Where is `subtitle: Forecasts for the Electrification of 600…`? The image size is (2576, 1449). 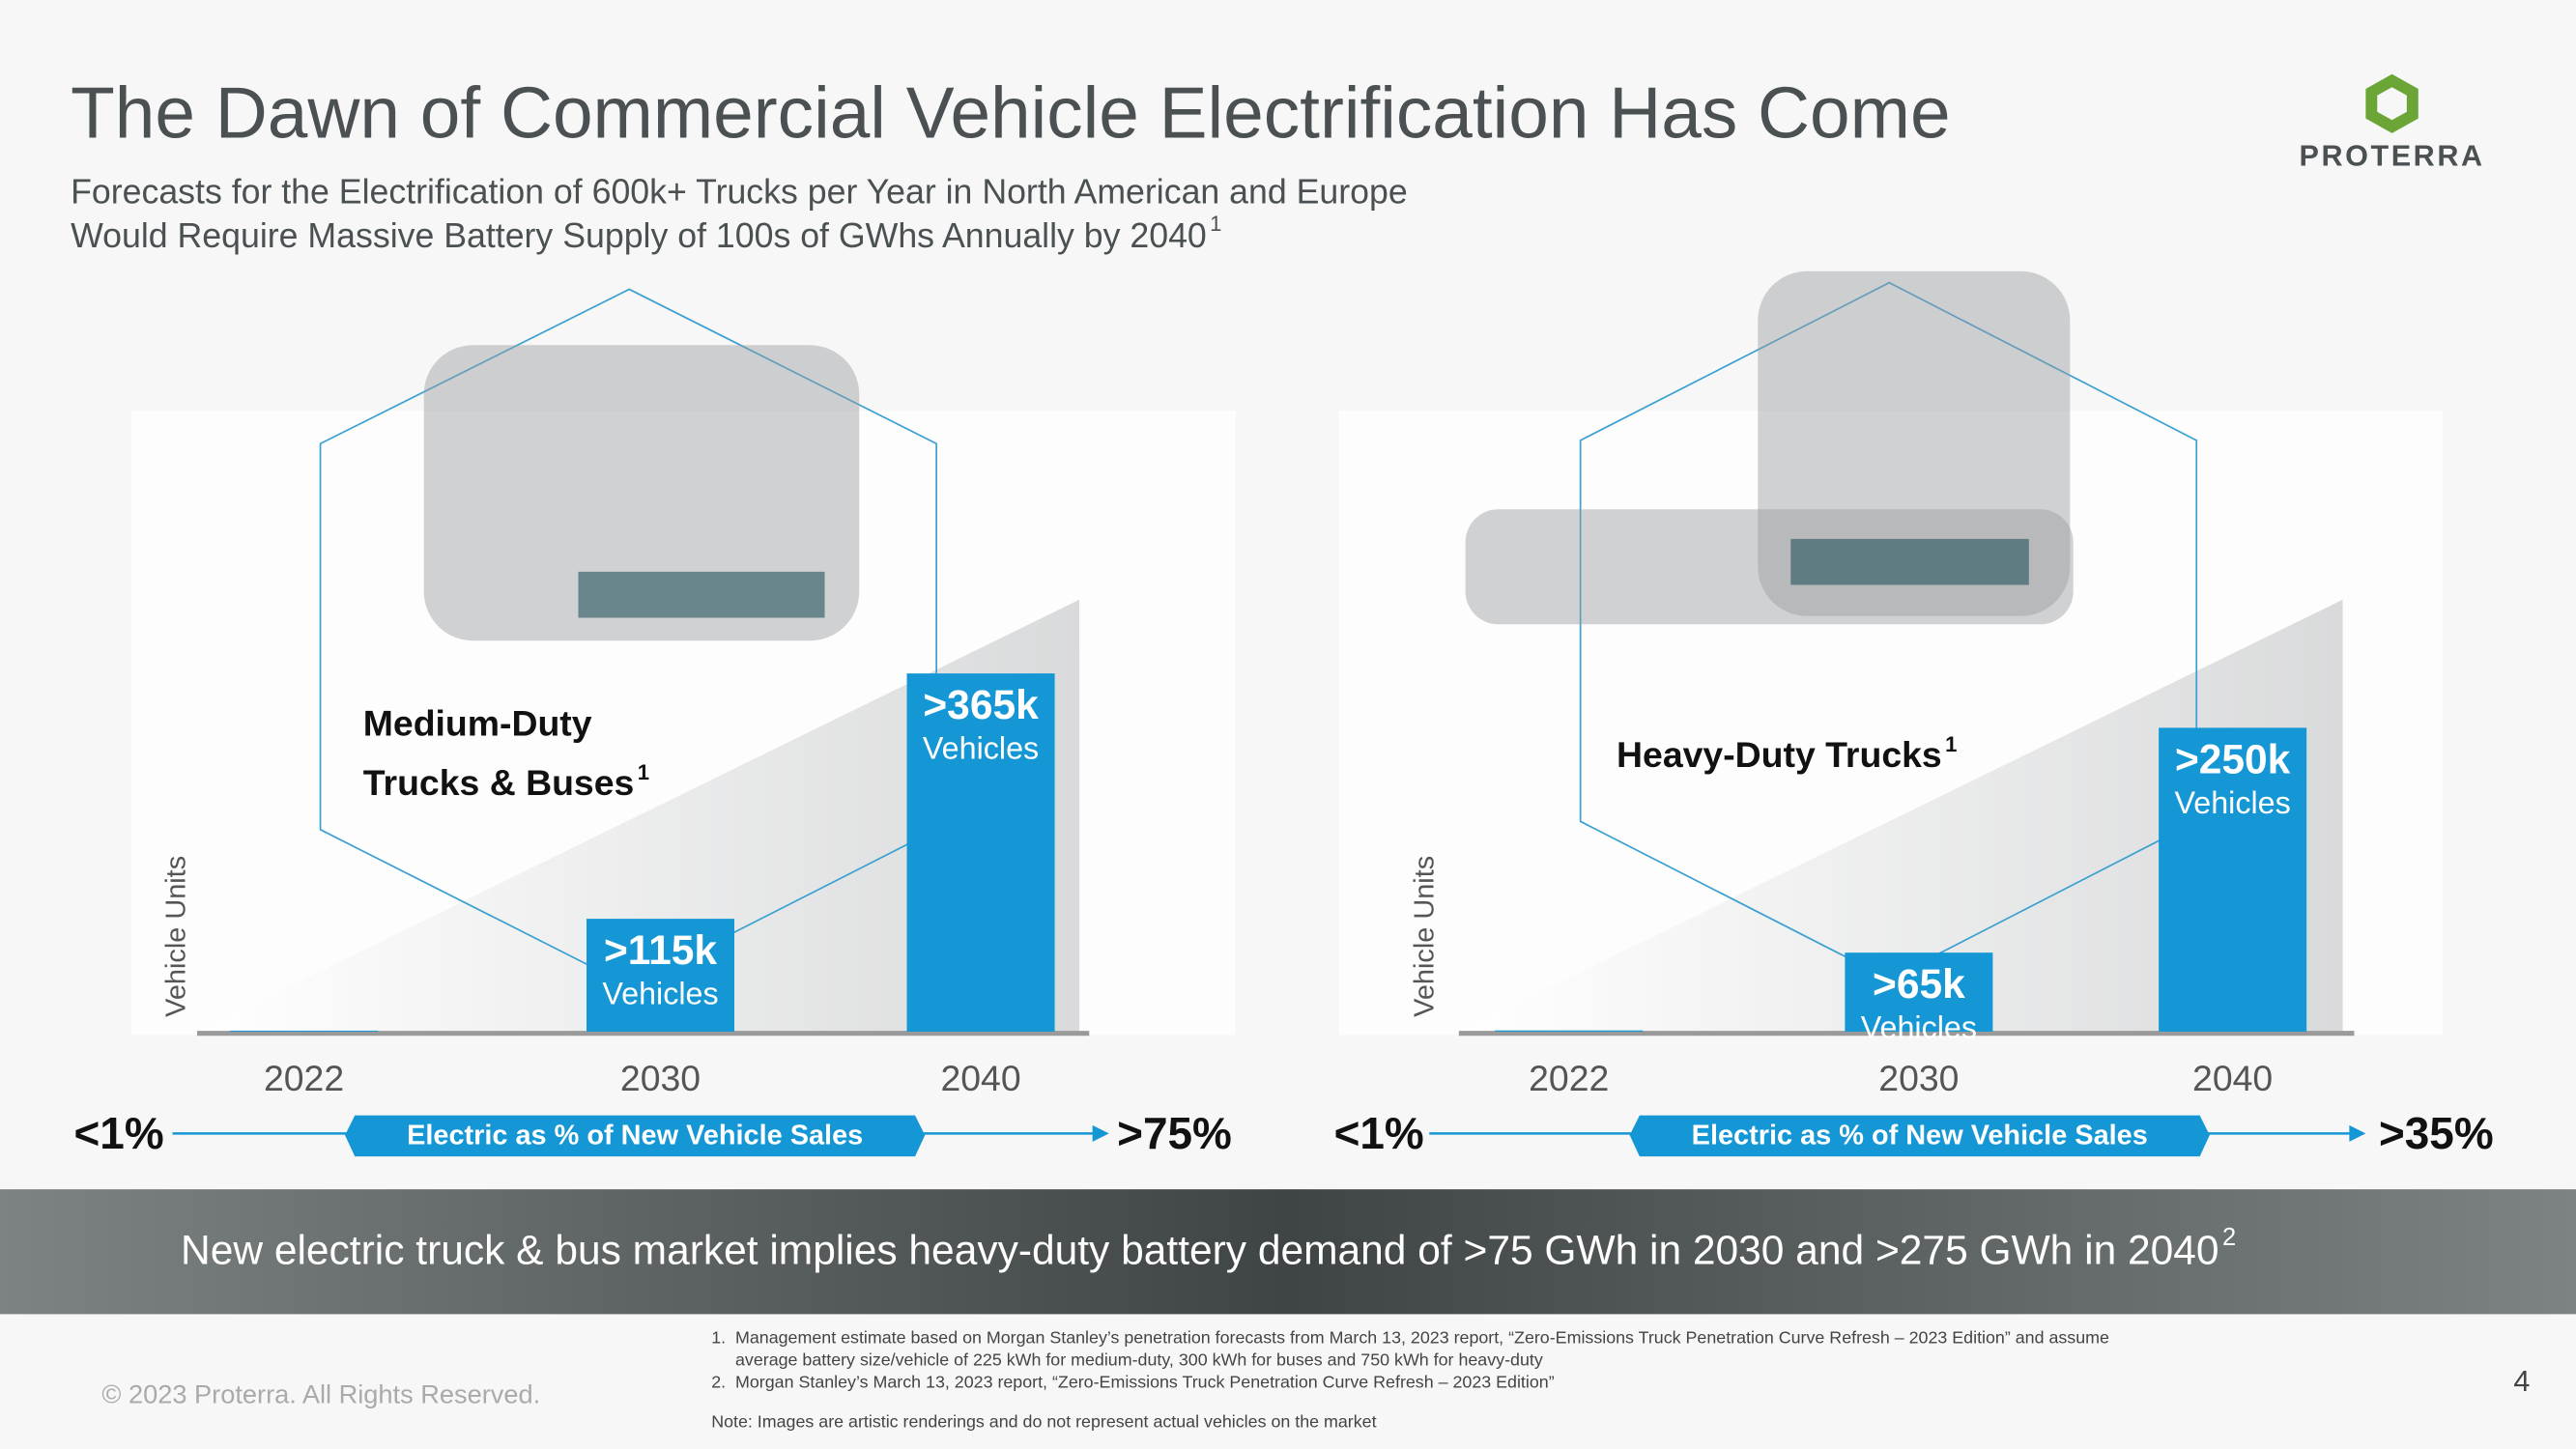
subtitle: Forecasts for the Electrification of 600… is located at coordinates (740, 191).